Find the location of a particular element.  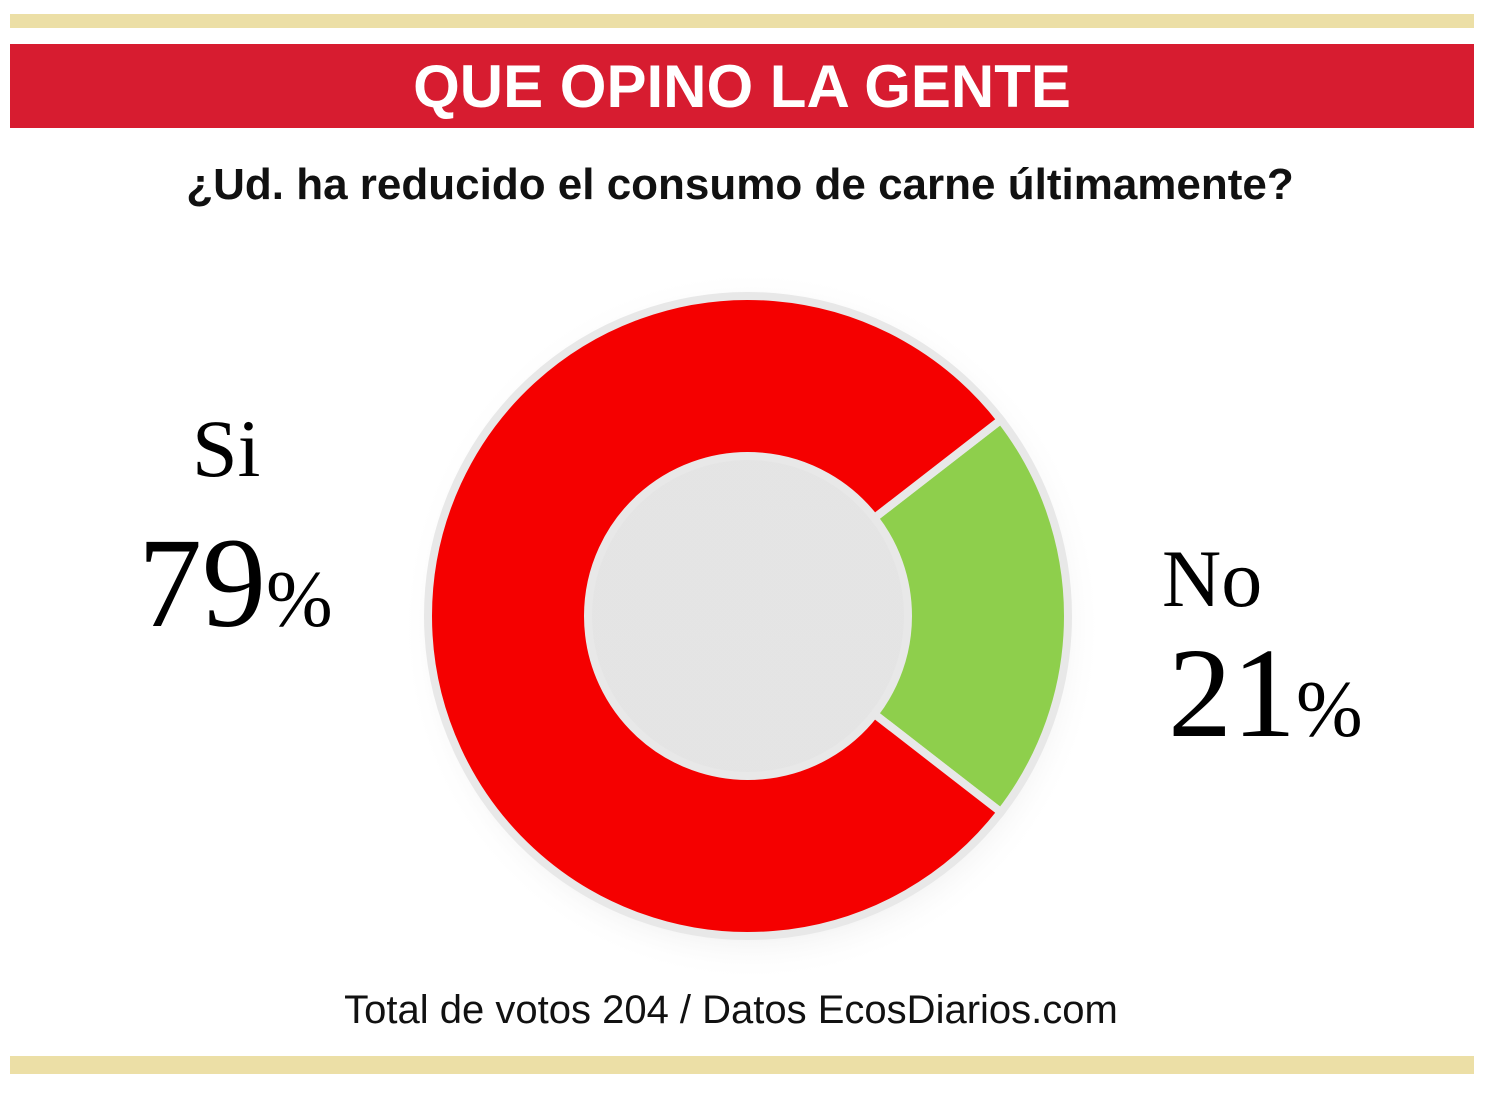

value-no: 21% is located at coordinates (1265, 693).